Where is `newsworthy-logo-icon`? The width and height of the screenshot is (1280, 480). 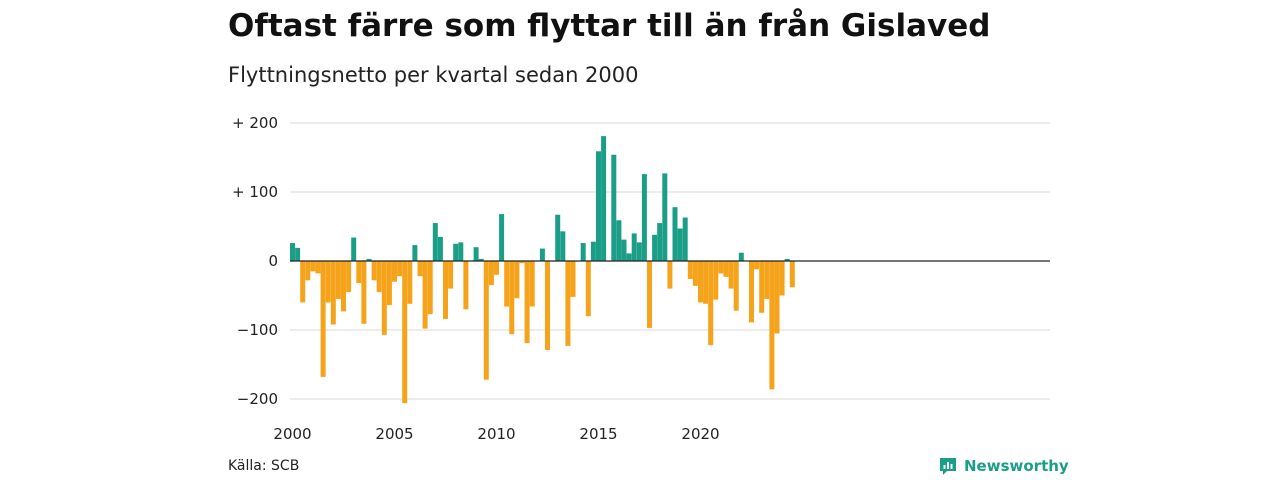 newsworthy-logo-icon is located at coordinates (948, 466).